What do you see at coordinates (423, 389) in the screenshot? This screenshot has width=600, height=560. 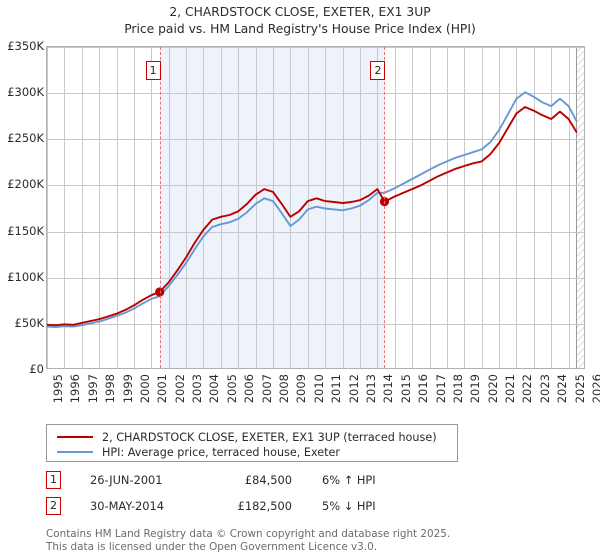 I see `x-axis-tick-label: 2016` at bounding box center [423, 389].